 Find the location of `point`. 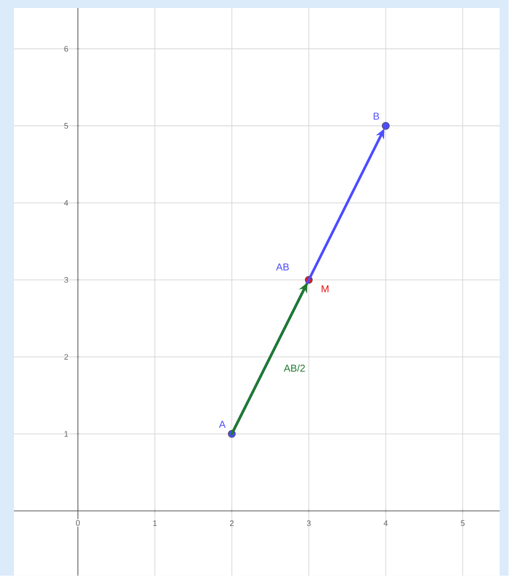

point is located at coordinates (386, 126).